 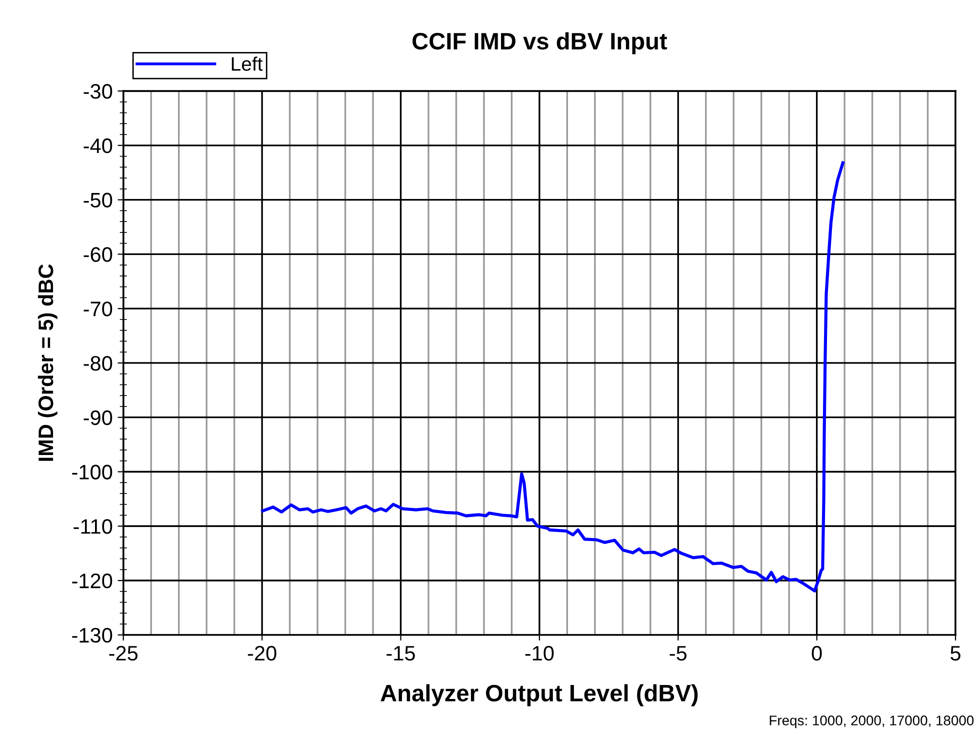 What do you see at coordinates (539, 653) in the screenshot?
I see `x-tick-label: -10` at bounding box center [539, 653].